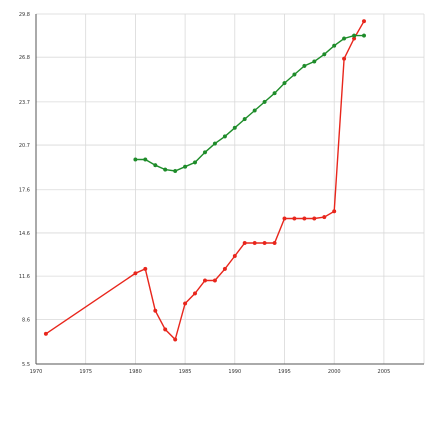 Image resolution: width=429 pixels, height=421 pixels. What do you see at coordinates (24, 15) in the screenshot?
I see `y-tick-label: 29.8` at bounding box center [24, 15].